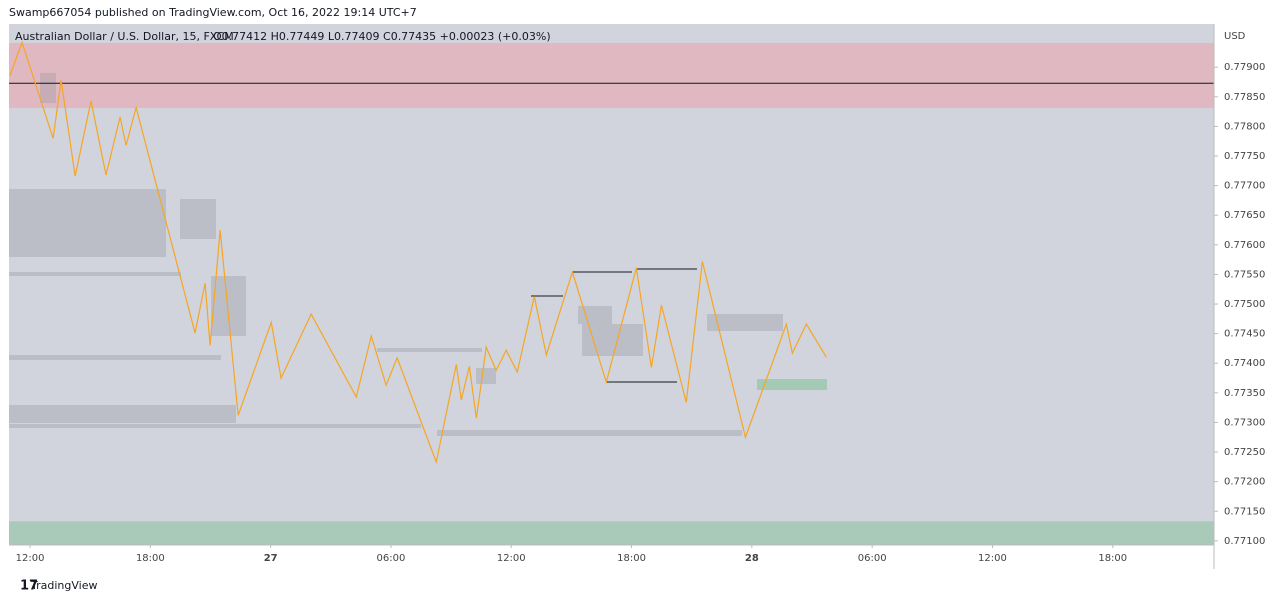 The height and width of the screenshot is (601, 1280). I want to click on footer: TradingView, so click(63, 585).